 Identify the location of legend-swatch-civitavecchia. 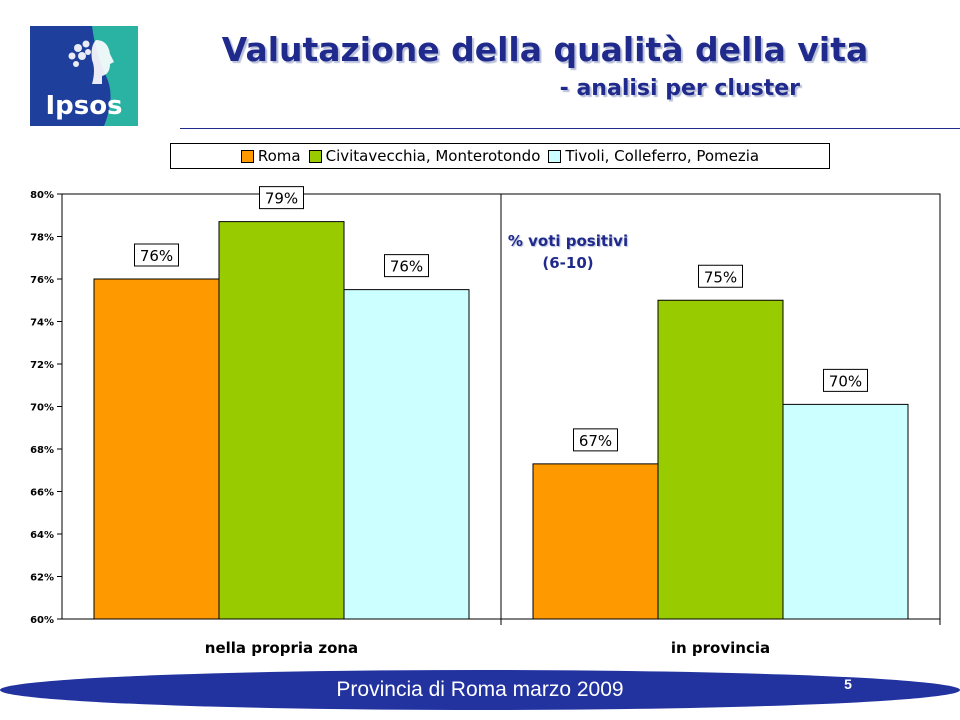
(315, 156).